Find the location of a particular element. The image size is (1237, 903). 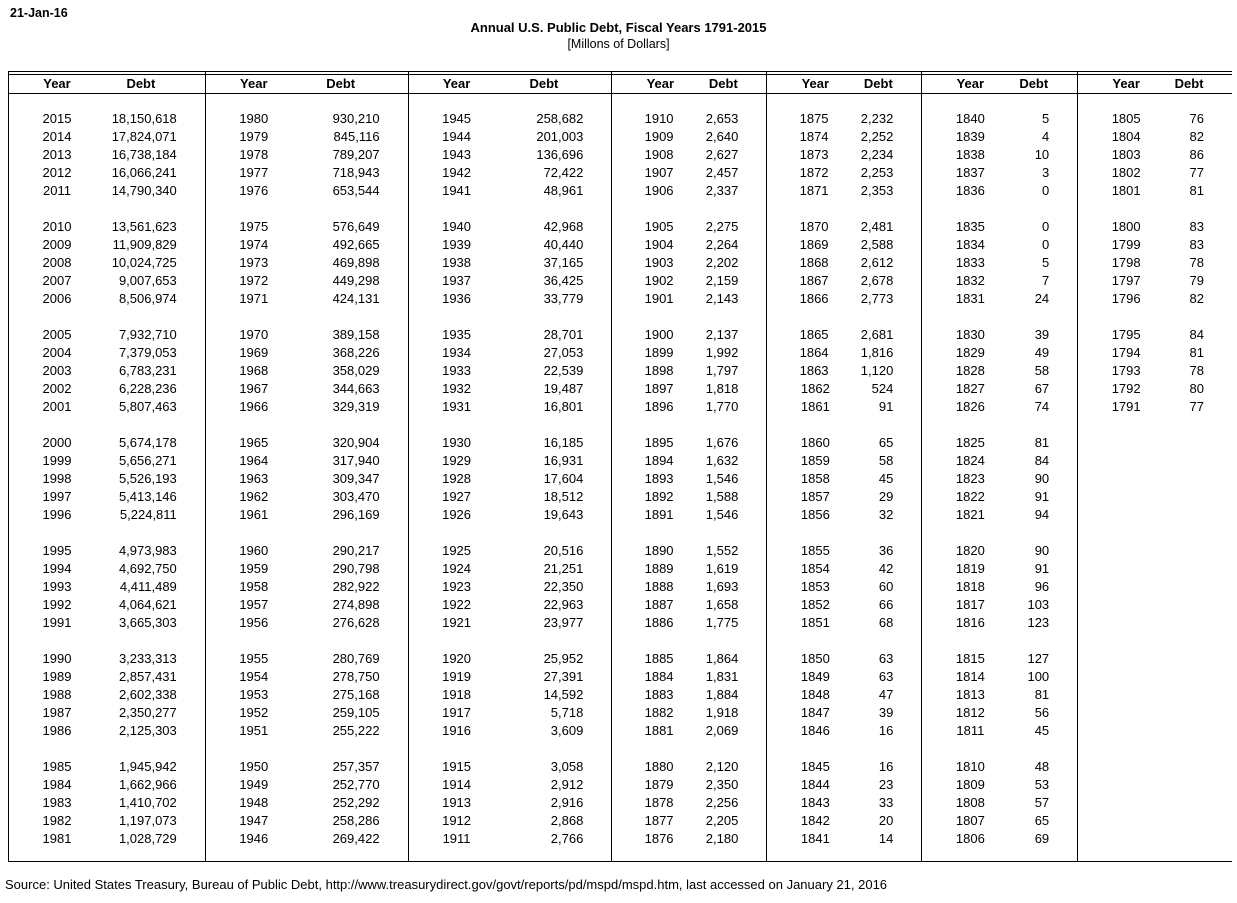

debt-cell: 290,798 is located at coordinates (356, 568).